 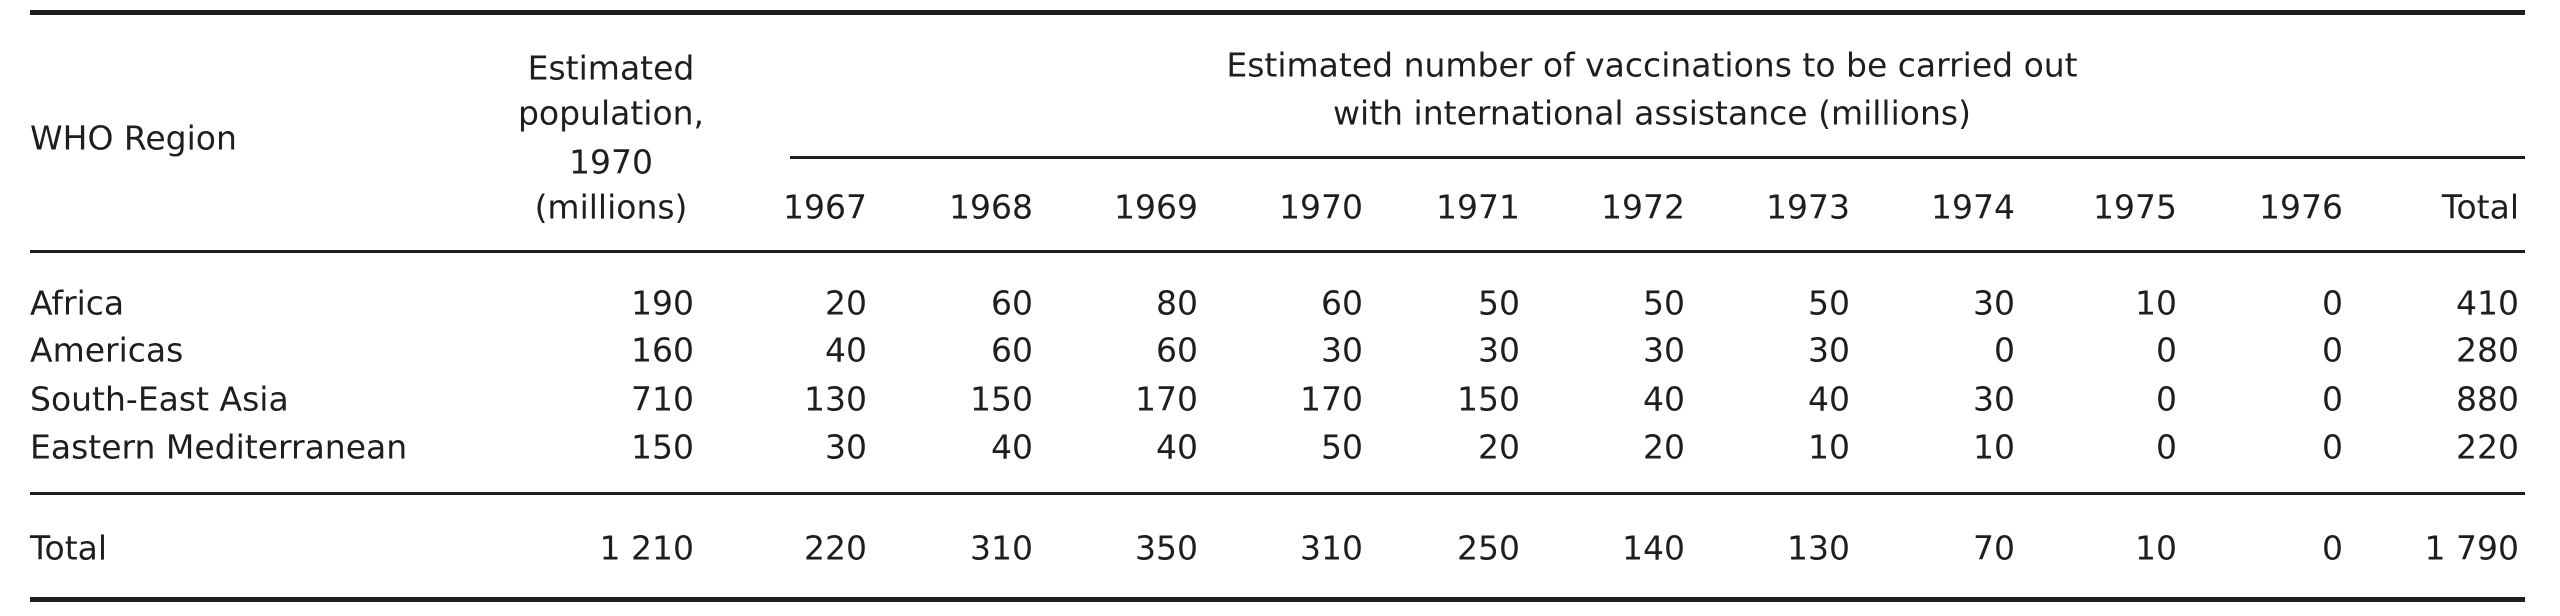 What do you see at coordinates (1818, 548) in the screenshot?
I see `total-cell: 130` at bounding box center [1818, 548].